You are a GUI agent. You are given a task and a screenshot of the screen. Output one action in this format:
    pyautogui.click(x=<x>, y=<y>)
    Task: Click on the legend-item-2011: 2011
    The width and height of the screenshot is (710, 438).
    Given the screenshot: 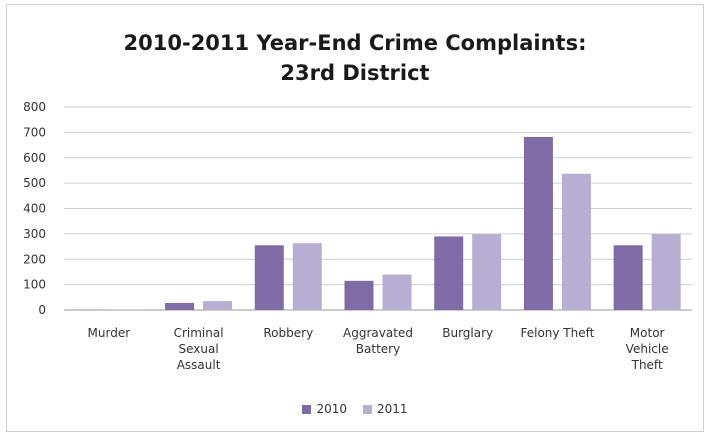 What is the action you would take?
    pyautogui.click(x=385, y=409)
    